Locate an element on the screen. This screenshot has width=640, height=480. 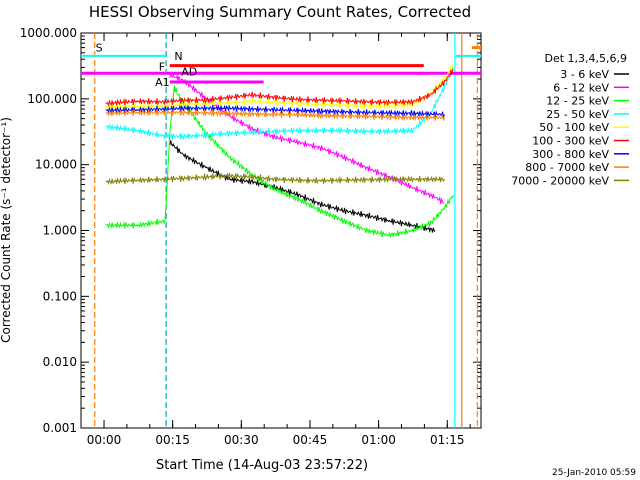
flag-bars is located at coordinates (281, 65).